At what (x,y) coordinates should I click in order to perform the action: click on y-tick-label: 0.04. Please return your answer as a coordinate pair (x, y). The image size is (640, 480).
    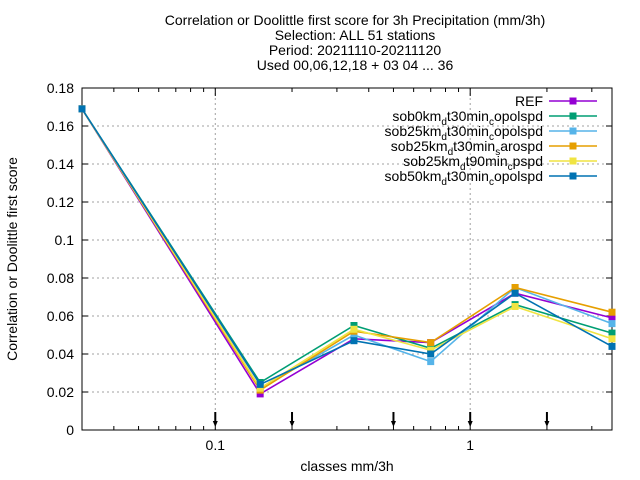
    Looking at the image, I should click on (60, 354).